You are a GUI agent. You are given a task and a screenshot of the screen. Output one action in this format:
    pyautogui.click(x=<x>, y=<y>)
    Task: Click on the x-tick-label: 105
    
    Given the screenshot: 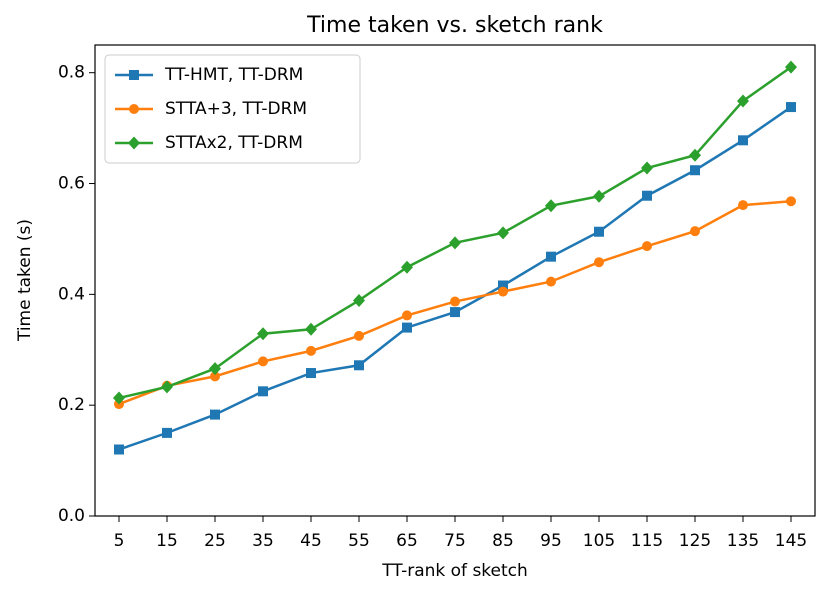 What is the action you would take?
    pyautogui.click(x=599, y=541)
    